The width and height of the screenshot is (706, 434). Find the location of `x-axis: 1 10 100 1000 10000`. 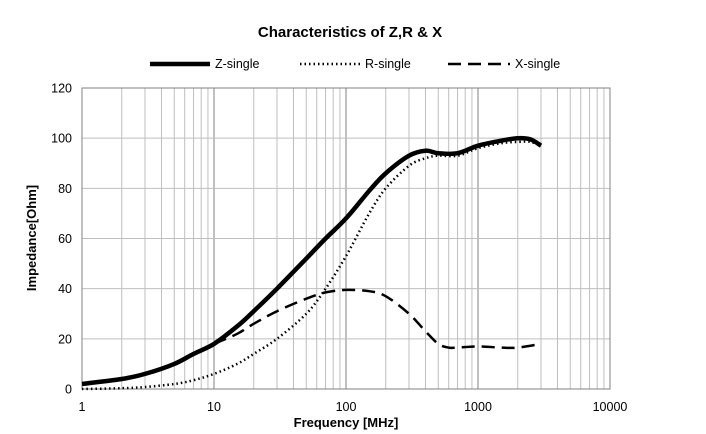

x-axis: 1 10 100 1000 10000 is located at coordinates (353, 407).